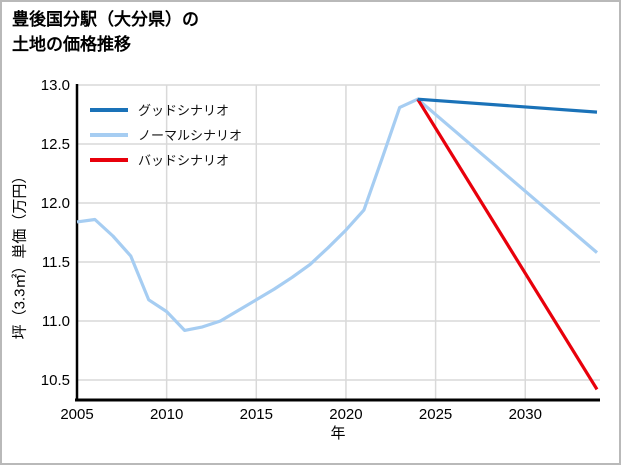  Describe the element at coordinates (55, 85) in the screenshot. I see `y-tick-label: 13.0` at that location.